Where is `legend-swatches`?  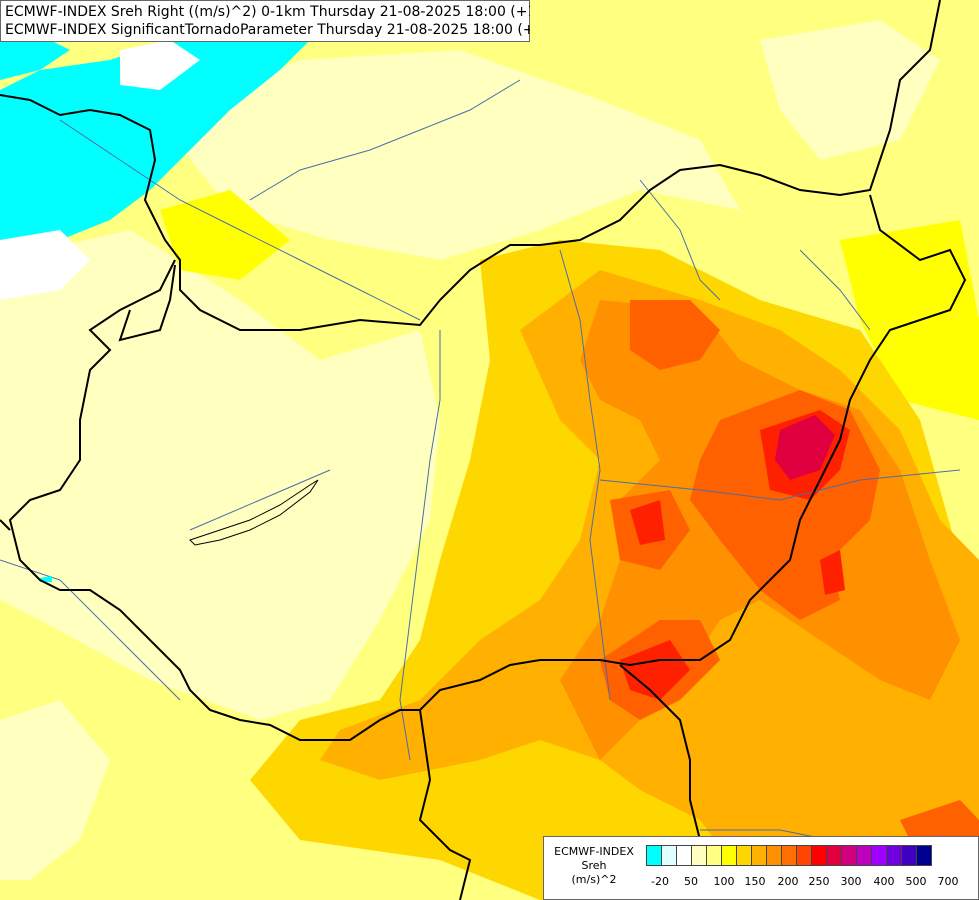 legend-swatches is located at coordinates (789, 855).